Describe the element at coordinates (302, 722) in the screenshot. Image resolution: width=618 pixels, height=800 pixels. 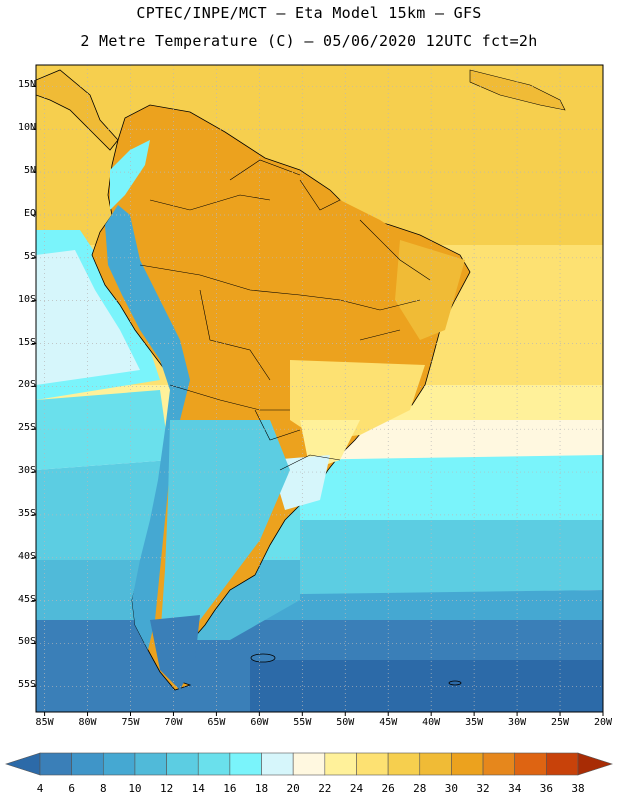
I see `lon-label: 55W` at that location.